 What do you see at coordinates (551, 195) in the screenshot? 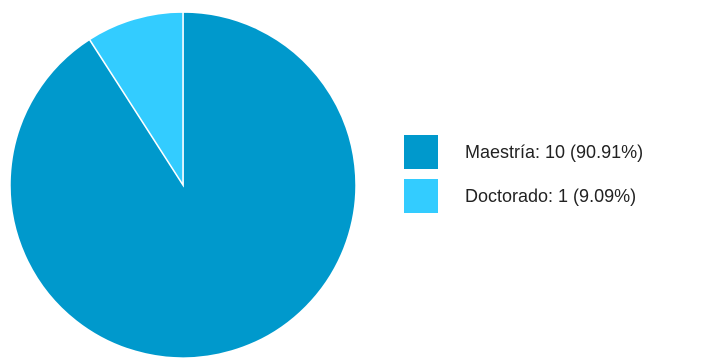
I see `legend-label-doctorado: Doctorado: 1 (9.09%)` at bounding box center [551, 195].